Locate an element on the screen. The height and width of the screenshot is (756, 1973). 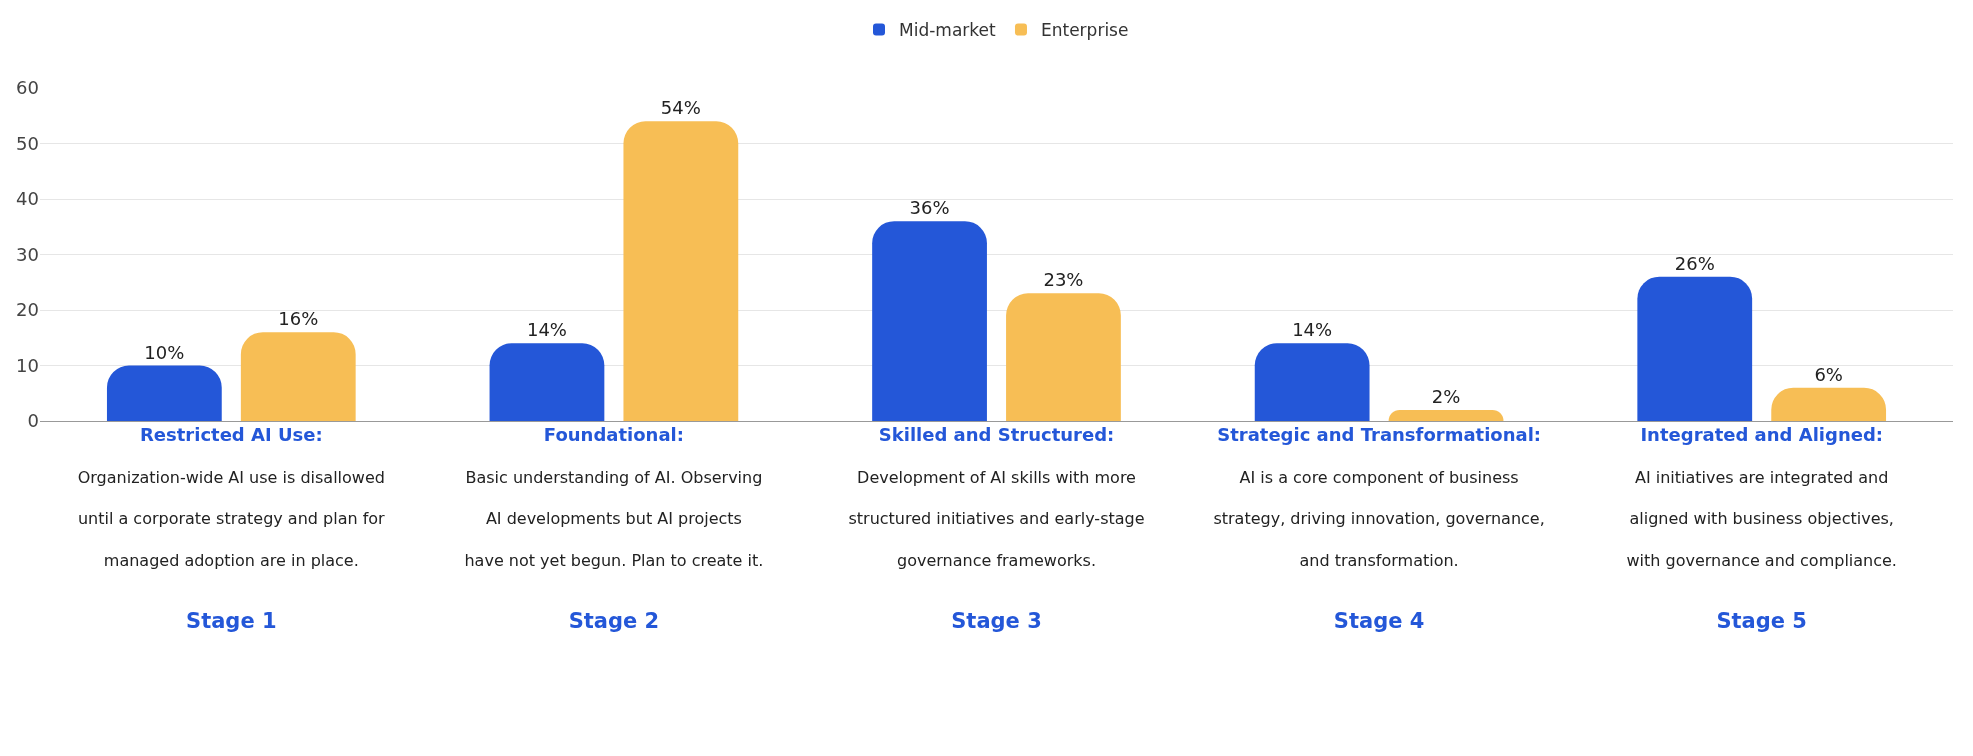
y-tick-label: 60 is located at coordinates (27, 88).